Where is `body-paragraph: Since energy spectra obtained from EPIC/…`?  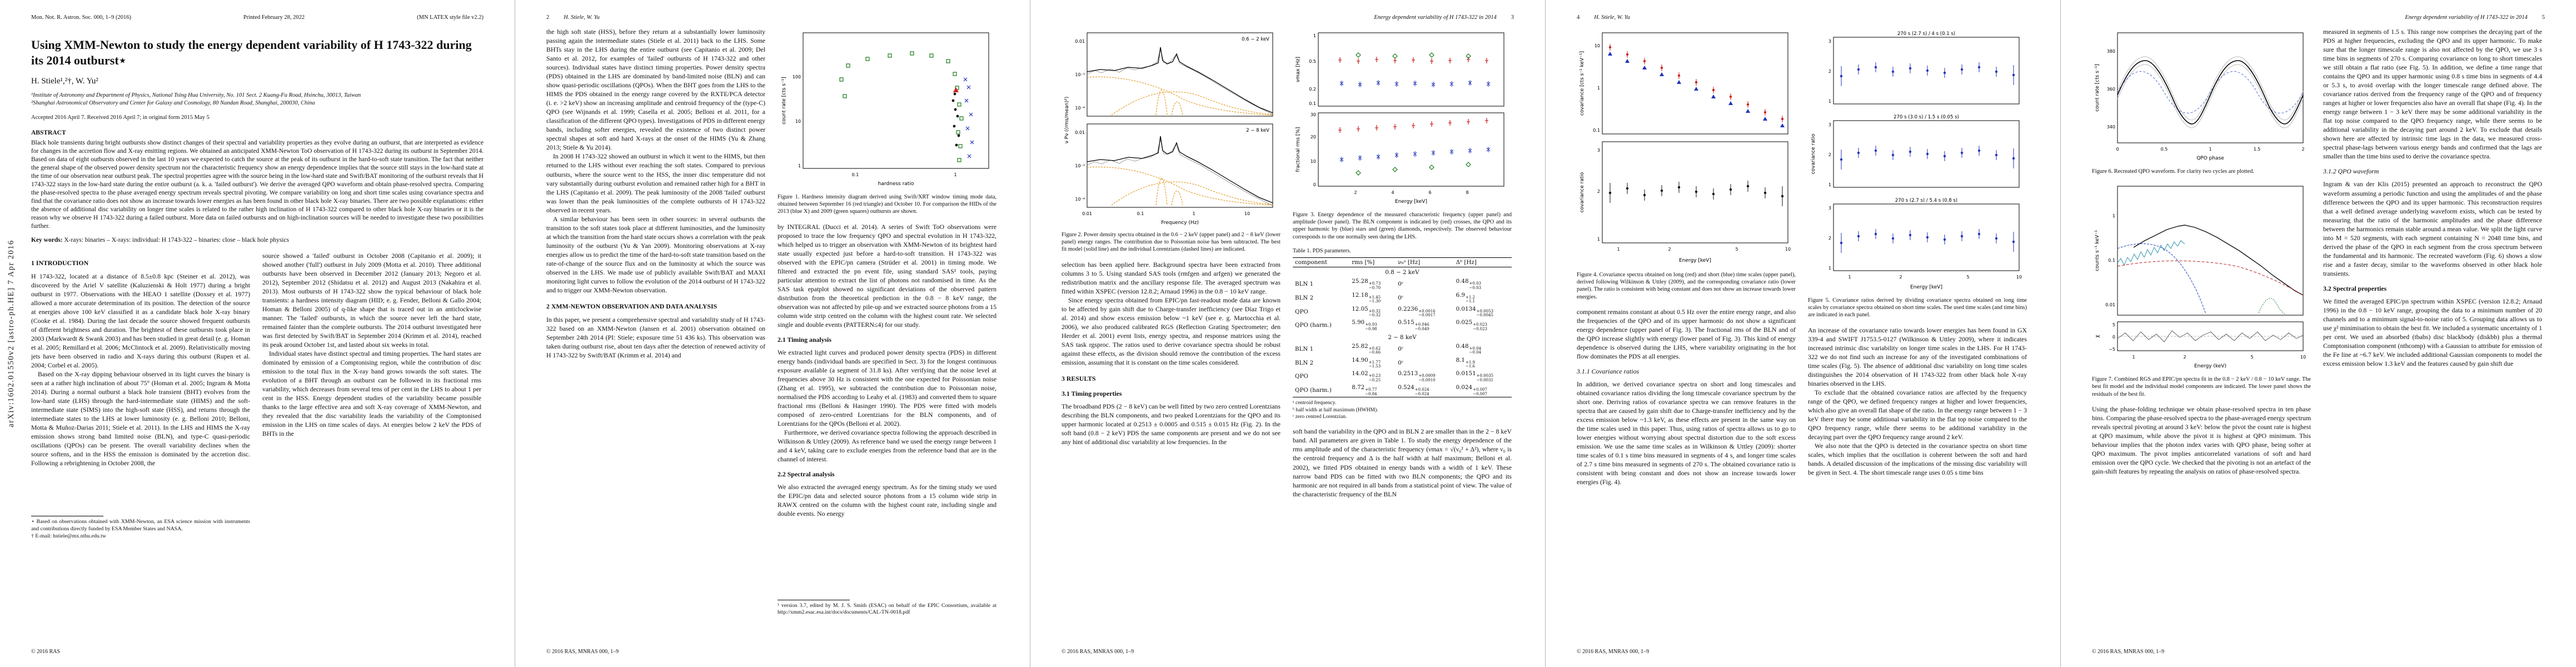 body-paragraph: Since energy spectra obtained from EPIC/… is located at coordinates (1171, 331).